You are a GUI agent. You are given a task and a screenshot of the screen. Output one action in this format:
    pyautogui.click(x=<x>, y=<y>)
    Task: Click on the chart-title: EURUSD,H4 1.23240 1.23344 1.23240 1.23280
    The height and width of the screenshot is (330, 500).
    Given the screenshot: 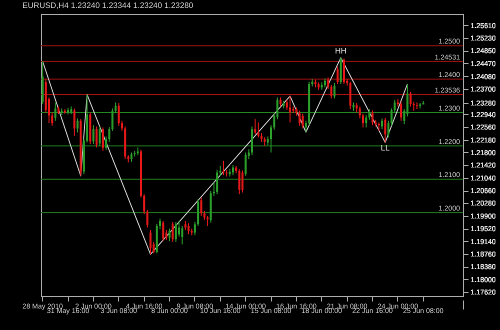 What is the action you would take?
    pyautogui.click(x=108, y=5)
    